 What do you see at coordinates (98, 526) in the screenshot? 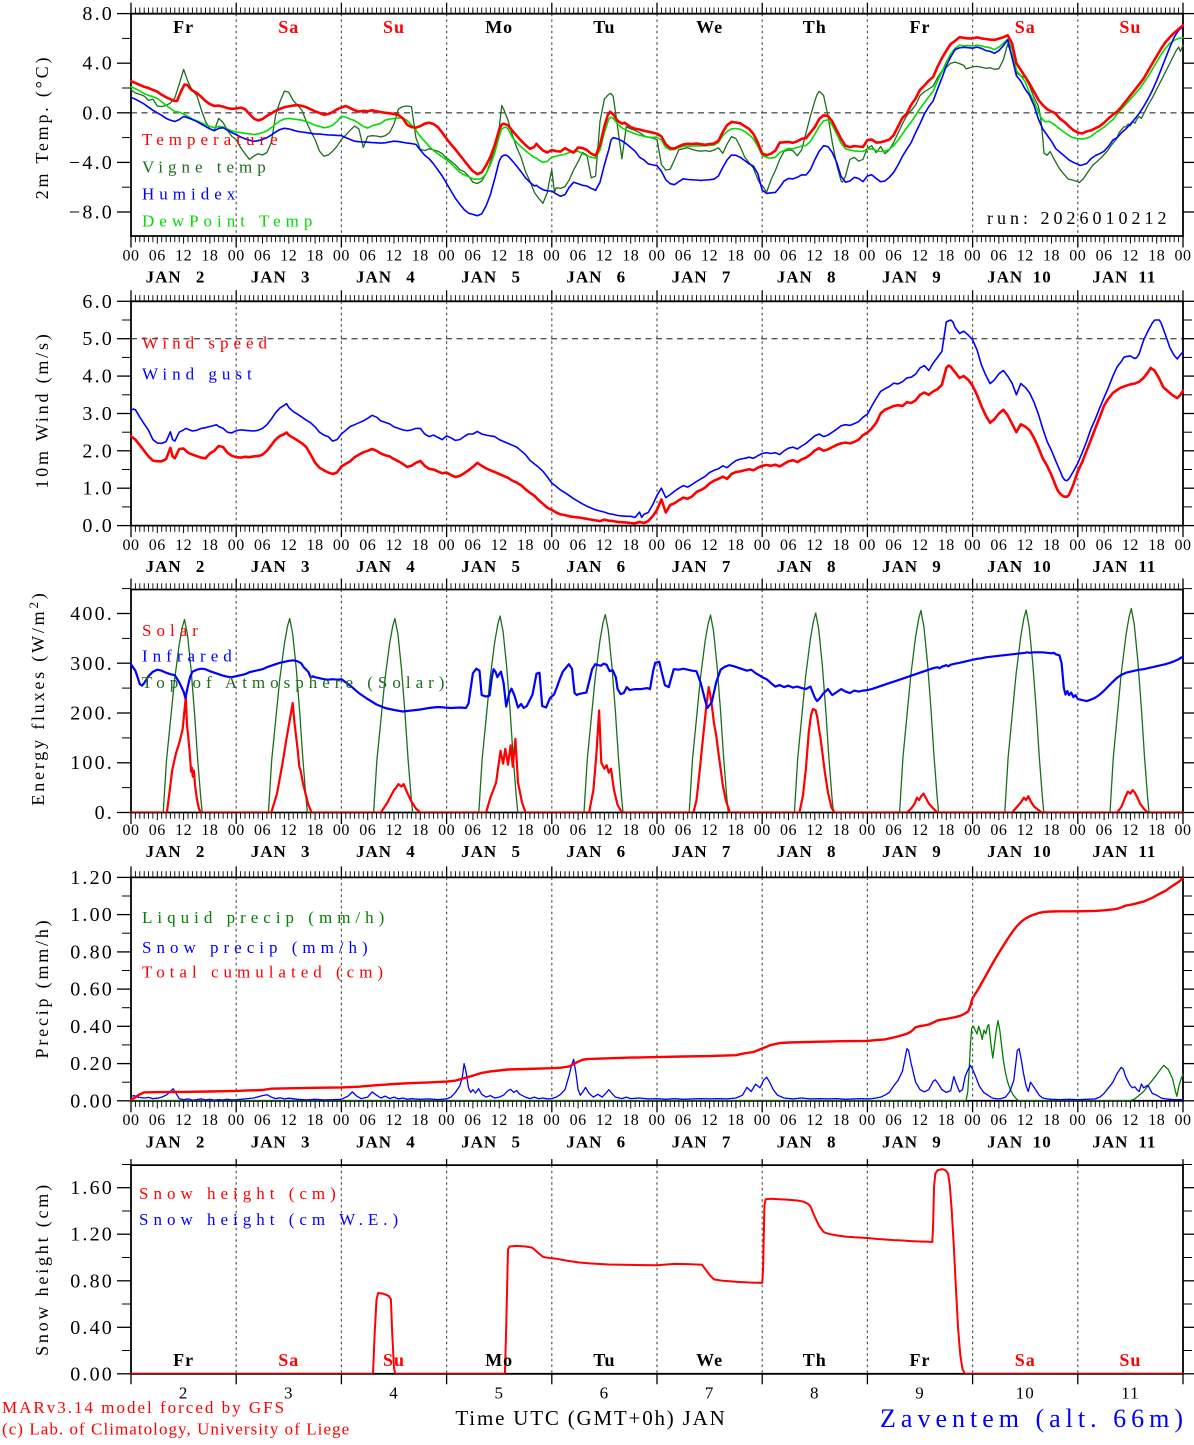
I see `svg-text: 0.0` at bounding box center [98, 526].